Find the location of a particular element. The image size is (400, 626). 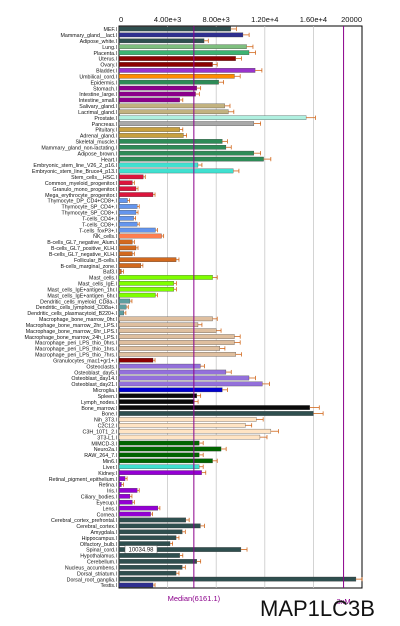

category-label: Cerebral_cortex.I is located at coordinates (96, 527).